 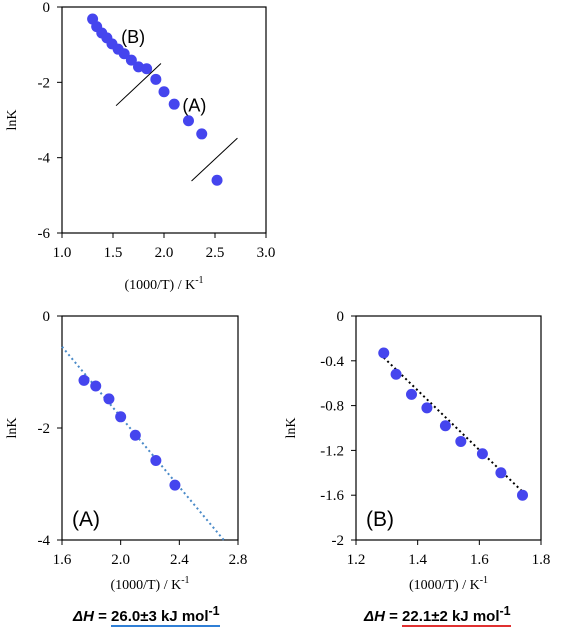 What do you see at coordinates (133, 37) in the screenshot?
I see `annotation-b: (B)` at bounding box center [133, 37].